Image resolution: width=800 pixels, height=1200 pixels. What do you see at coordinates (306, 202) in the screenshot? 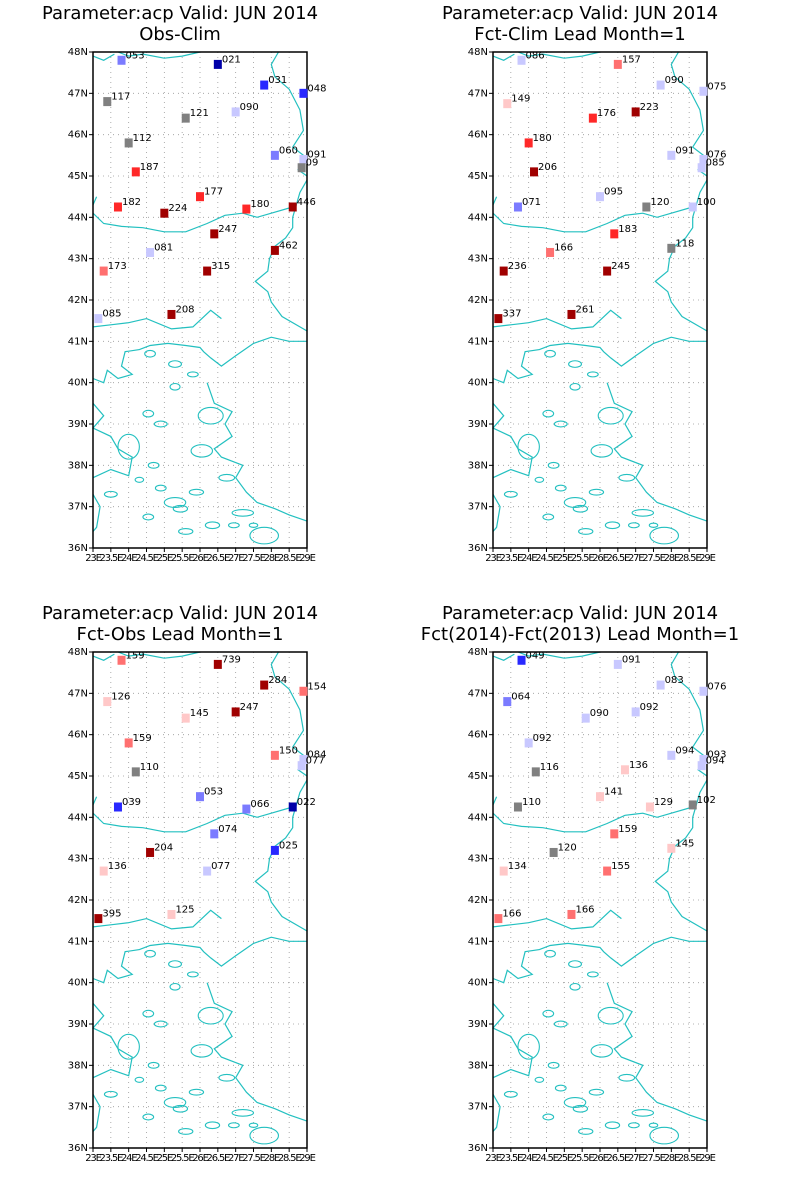
I see `station-value-label: 446` at bounding box center [306, 202].